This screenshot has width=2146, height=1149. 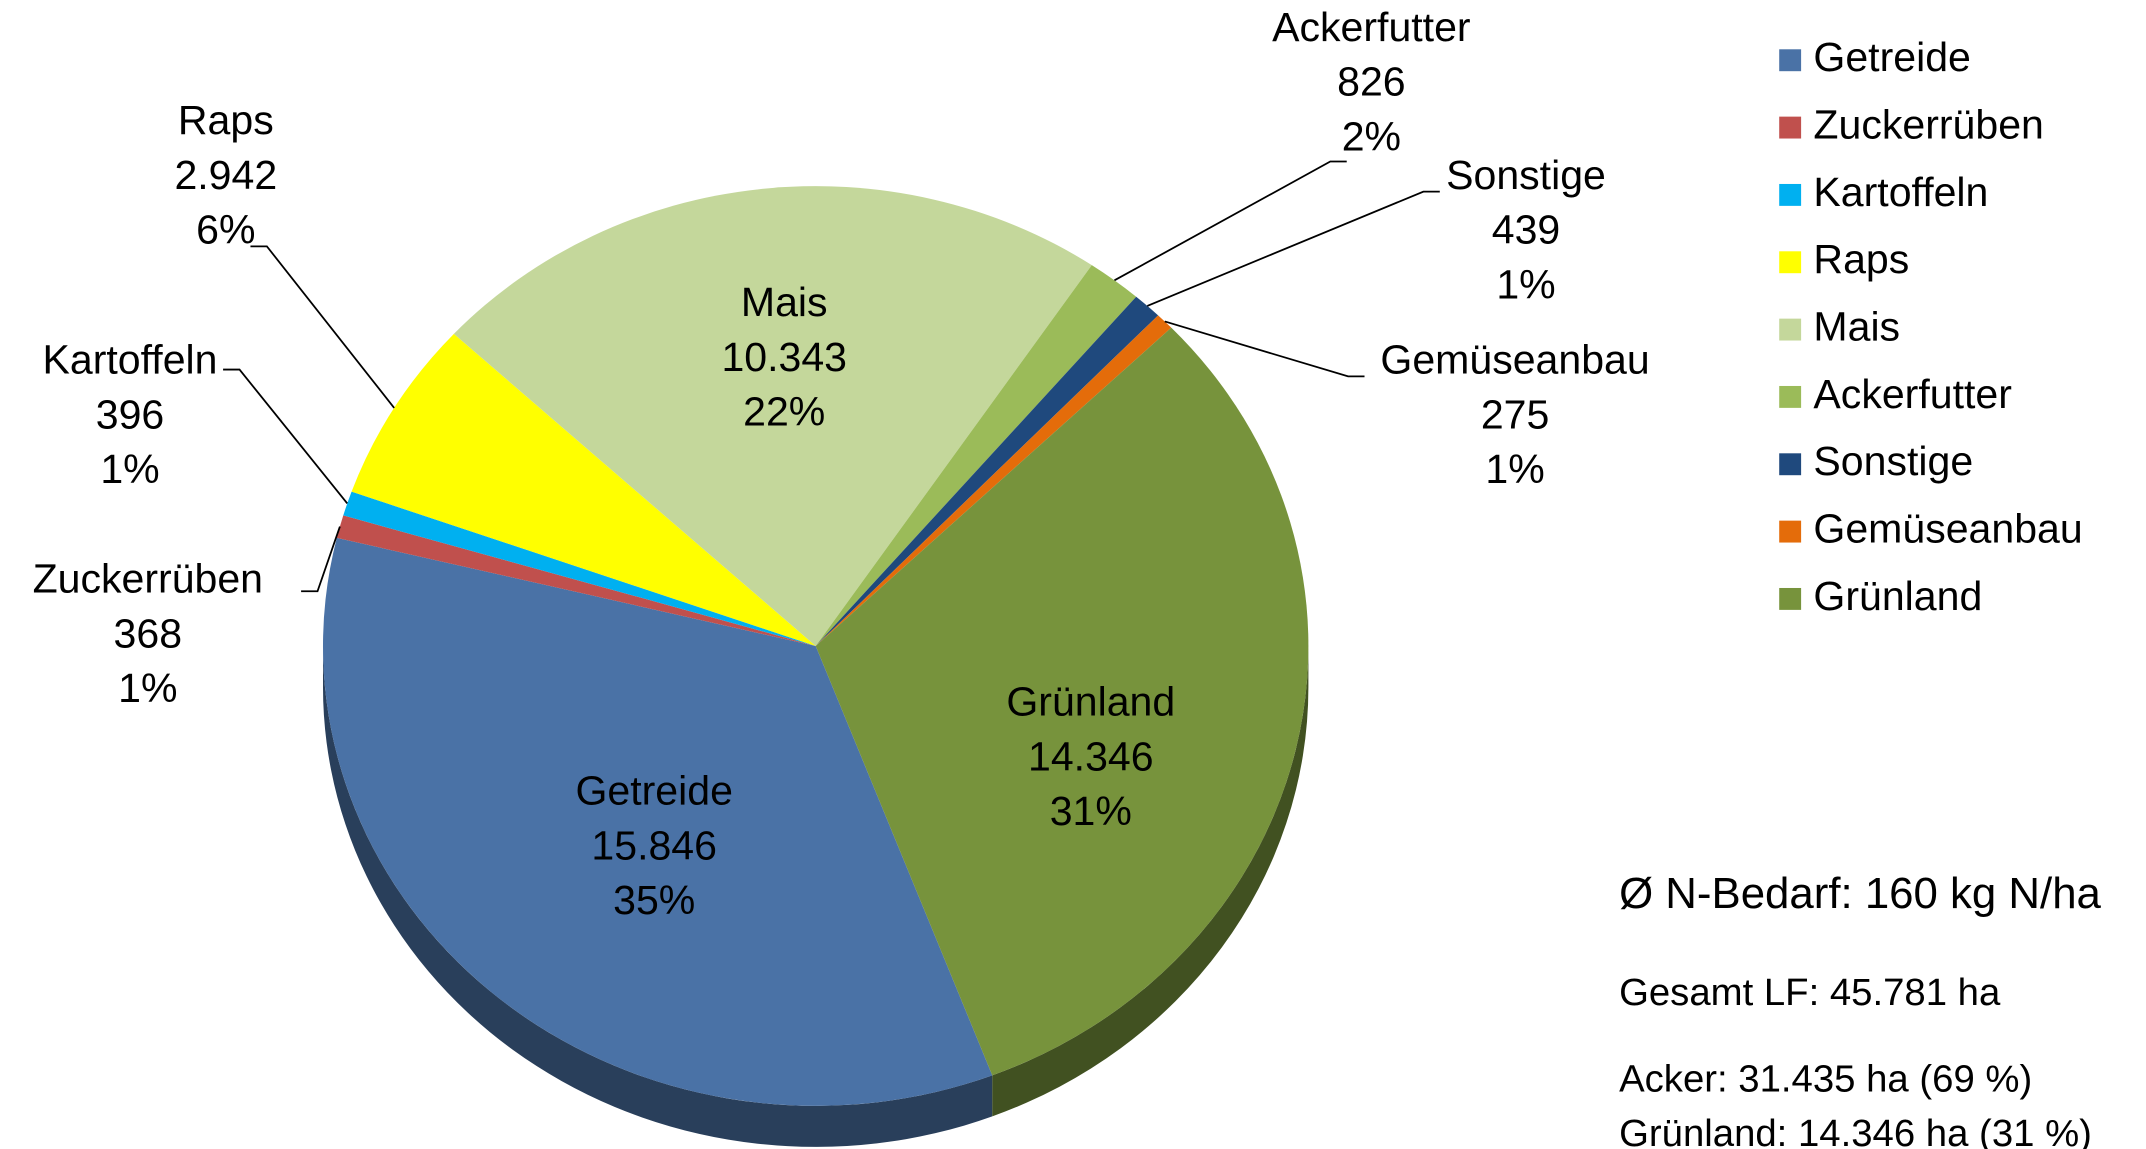 I want to click on data-label: 35%, so click(x=654, y=900).